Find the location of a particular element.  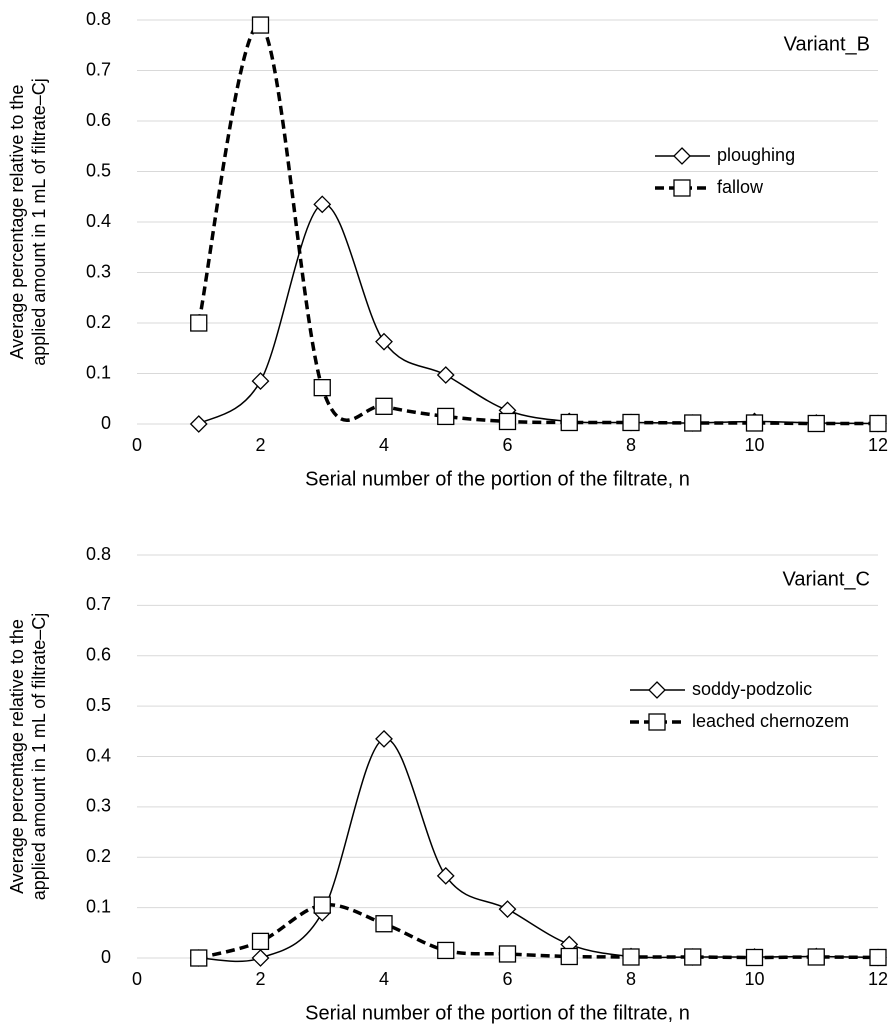

legend-label: ploughing is located at coordinates (756, 155).